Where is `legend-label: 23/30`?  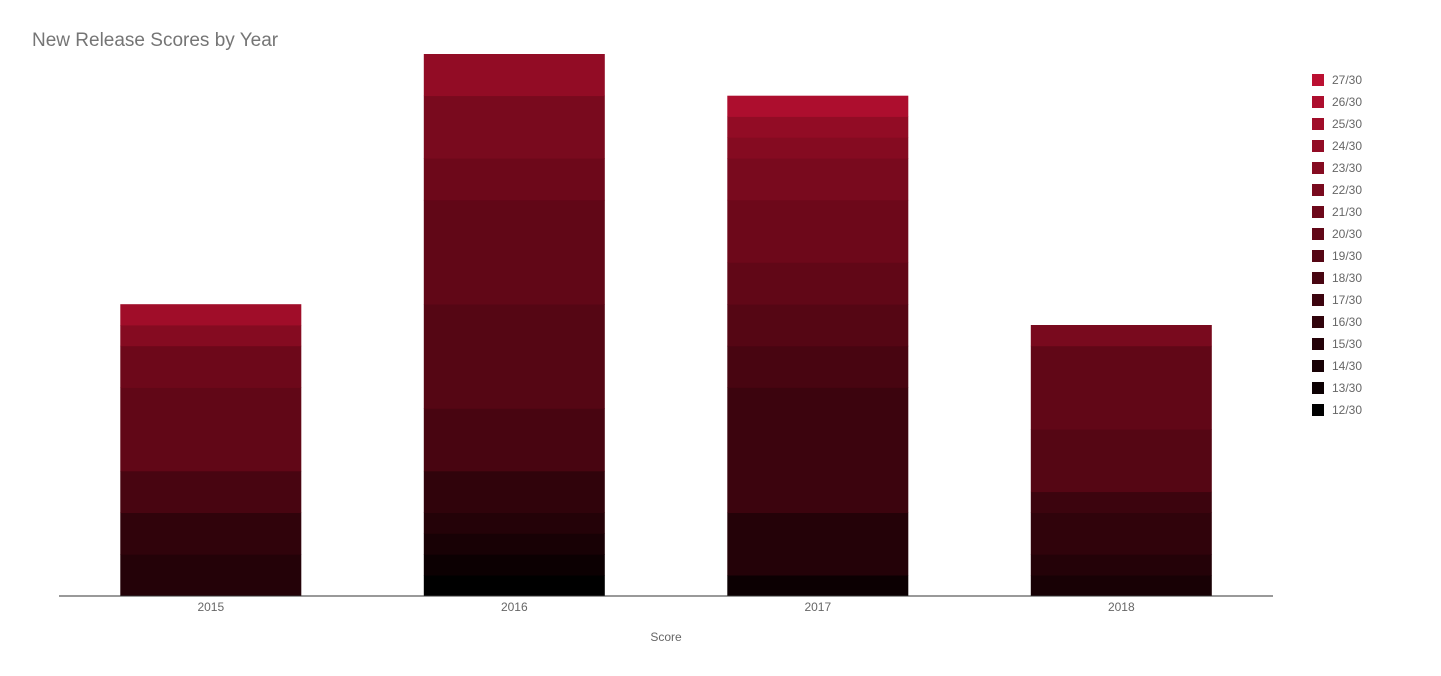
legend-label: 23/30 is located at coordinates (1347, 168).